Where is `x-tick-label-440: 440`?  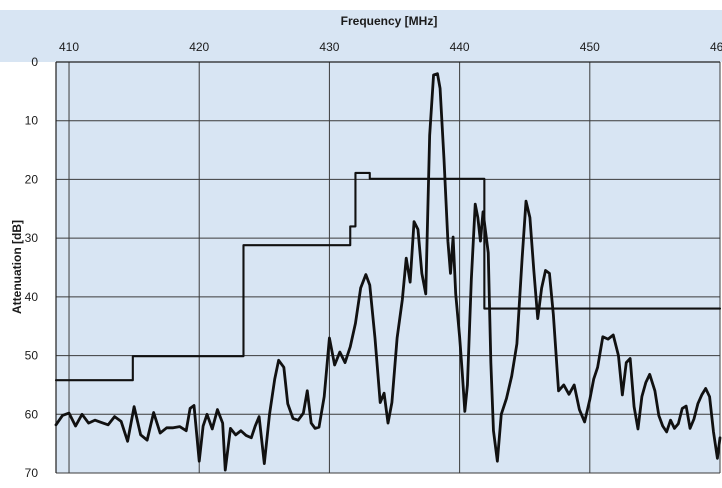
x-tick-label-440: 440 is located at coordinates (460, 47).